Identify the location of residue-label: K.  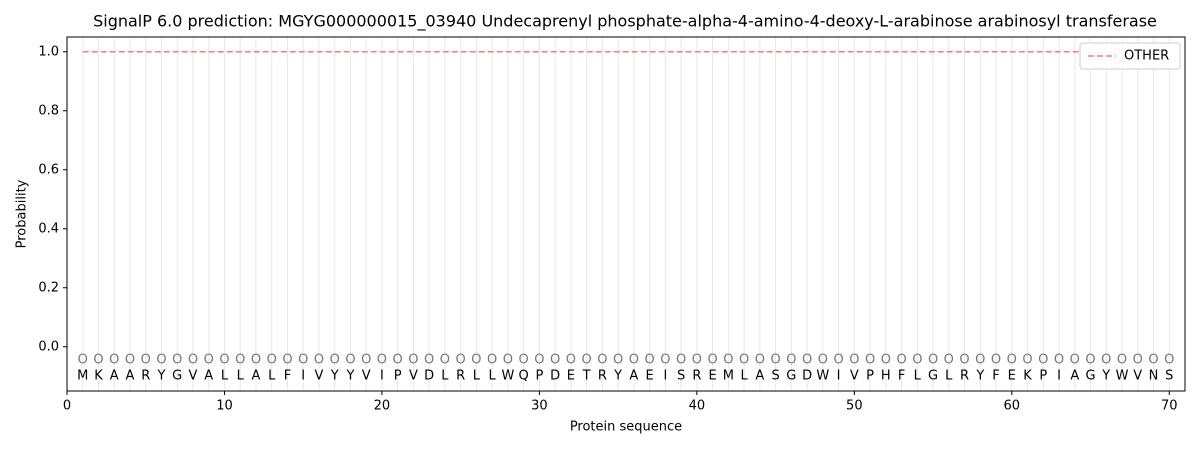
(98, 376).